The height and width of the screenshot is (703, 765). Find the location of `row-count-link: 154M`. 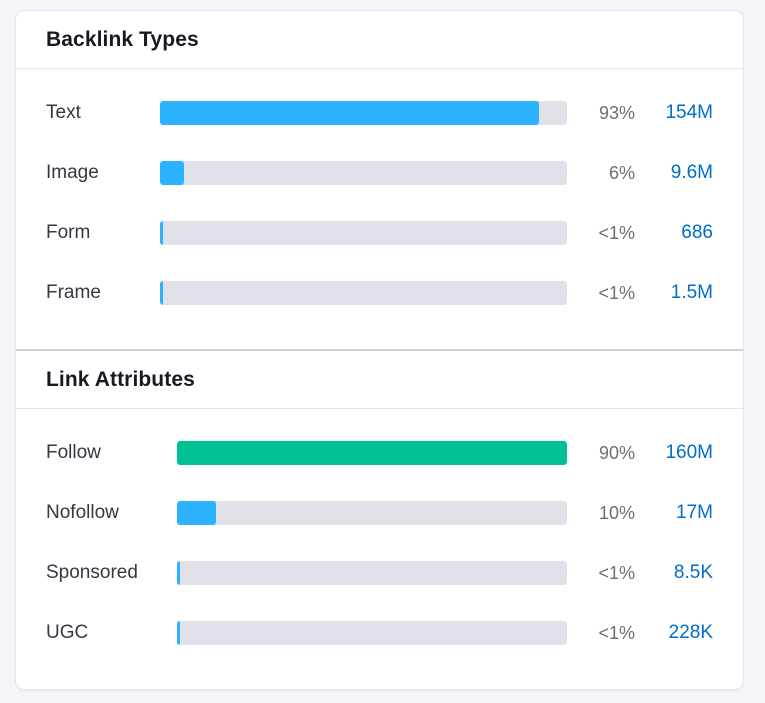

row-count-link: 154M is located at coordinates (689, 112).